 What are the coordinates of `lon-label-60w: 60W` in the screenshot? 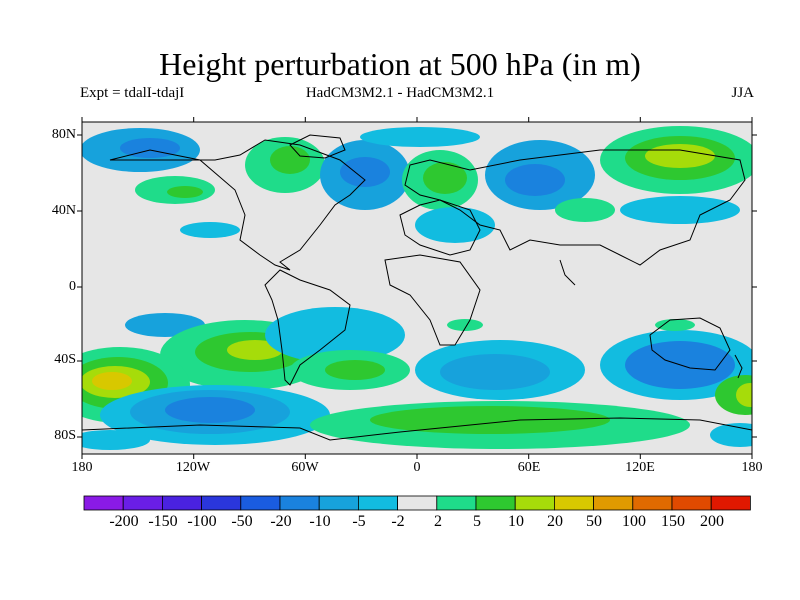 It's located at (305, 467).